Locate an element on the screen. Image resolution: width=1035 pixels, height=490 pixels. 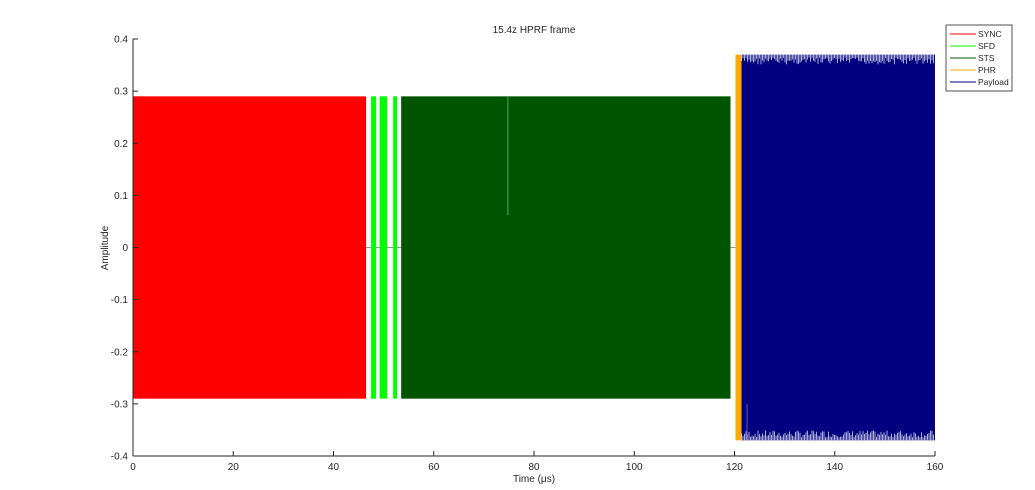
x-tick-label-80: 80 is located at coordinates (534, 467).